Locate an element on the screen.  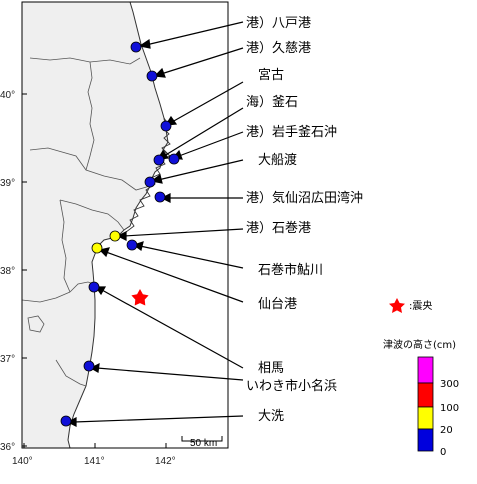
lat-tick-40: 40° is located at coordinates (7, 95).